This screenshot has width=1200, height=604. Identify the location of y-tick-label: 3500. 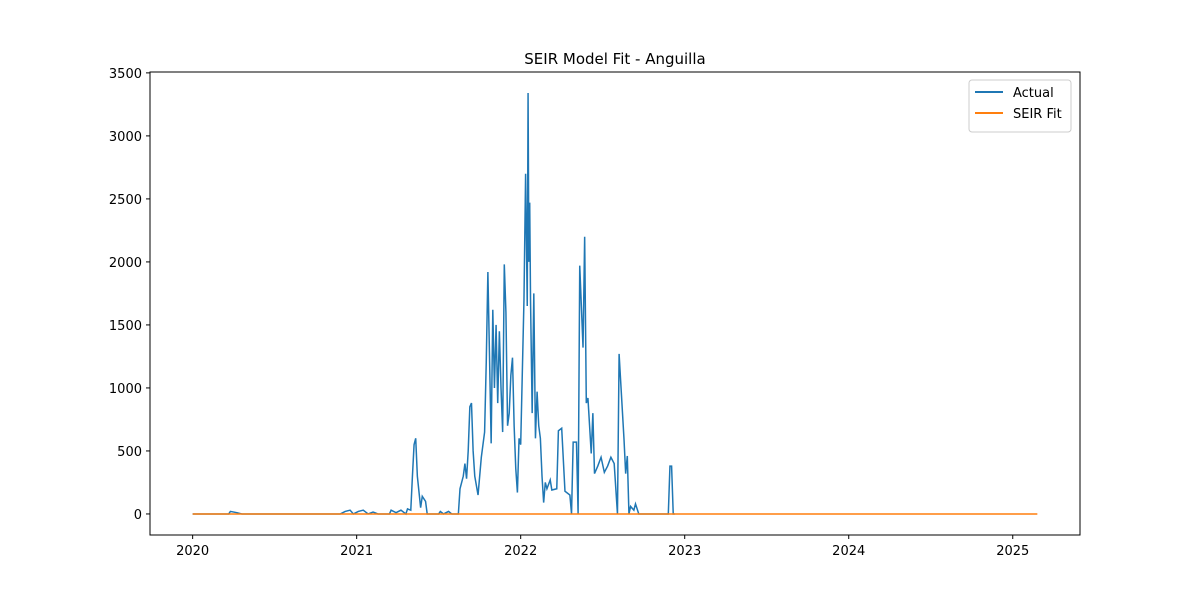
(125, 74).